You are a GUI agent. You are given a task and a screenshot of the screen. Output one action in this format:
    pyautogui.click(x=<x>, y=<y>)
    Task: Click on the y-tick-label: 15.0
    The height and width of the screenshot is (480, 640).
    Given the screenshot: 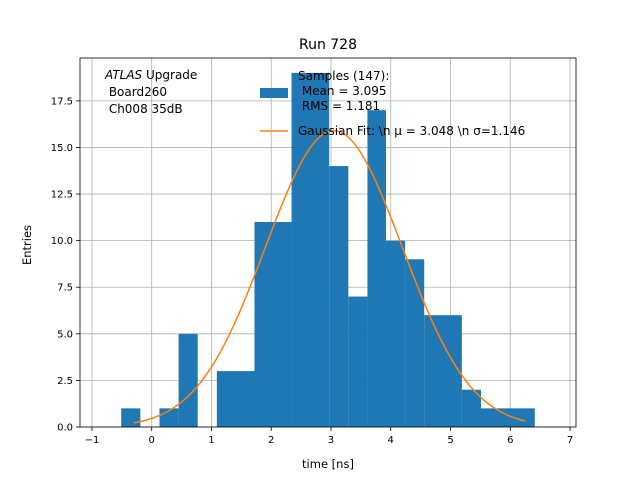 What is the action you would take?
    pyautogui.click(x=62, y=148)
    